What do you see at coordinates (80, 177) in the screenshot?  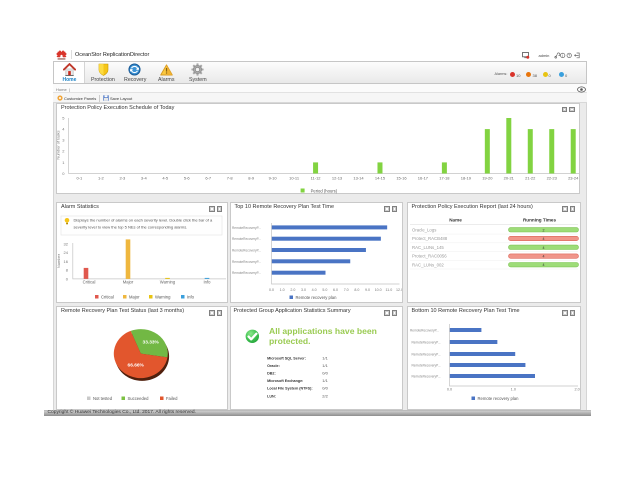 I see `svg-text: 0-1` at bounding box center [80, 177].